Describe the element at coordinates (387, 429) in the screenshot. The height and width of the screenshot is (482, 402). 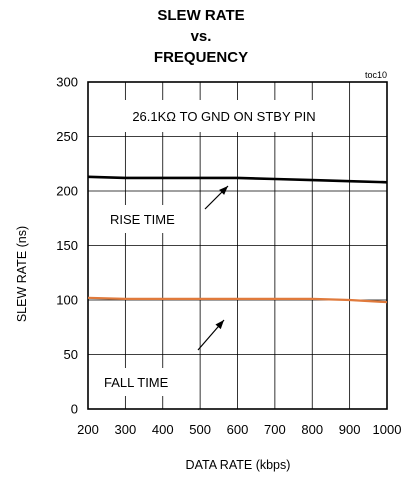
I see `x-tick-label: 1000` at that location.